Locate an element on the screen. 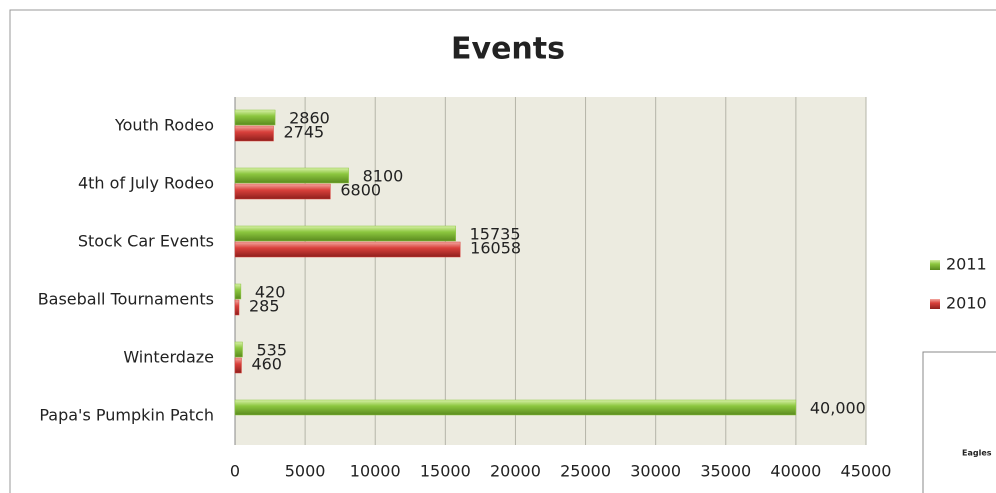 Image resolution: width=996 pixels, height=493 pixels. data-label: 2745 is located at coordinates (303, 132).